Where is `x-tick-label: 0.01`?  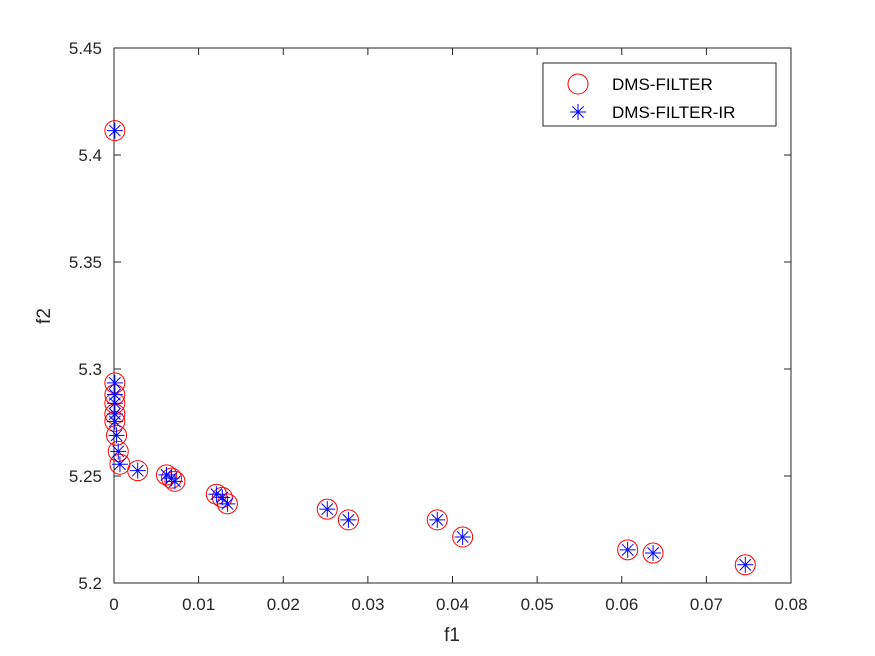
x-tick-label: 0.01 is located at coordinates (198, 604).